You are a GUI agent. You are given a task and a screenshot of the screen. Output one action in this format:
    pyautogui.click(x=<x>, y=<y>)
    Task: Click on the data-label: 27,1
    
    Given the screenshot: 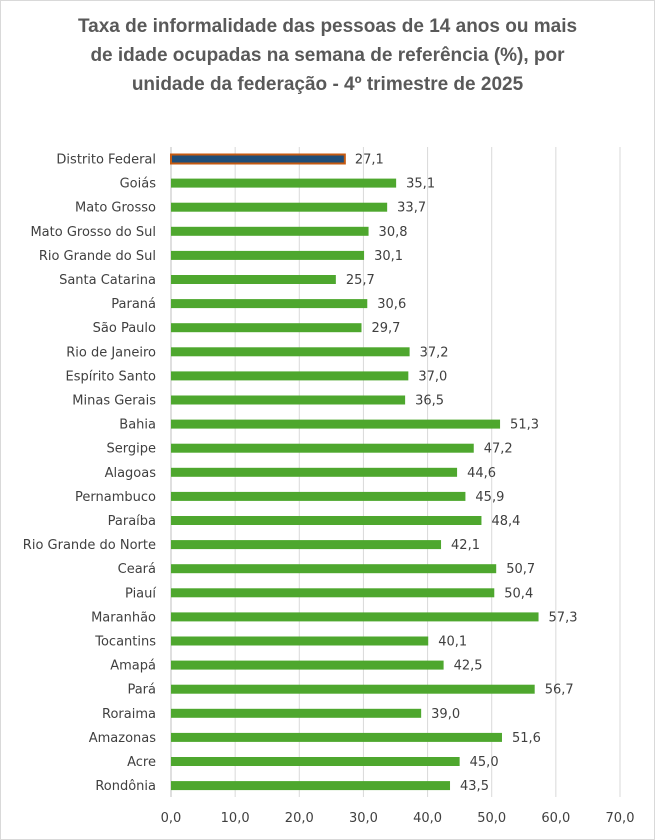 What is the action you would take?
    pyautogui.click(x=369, y=160)
    